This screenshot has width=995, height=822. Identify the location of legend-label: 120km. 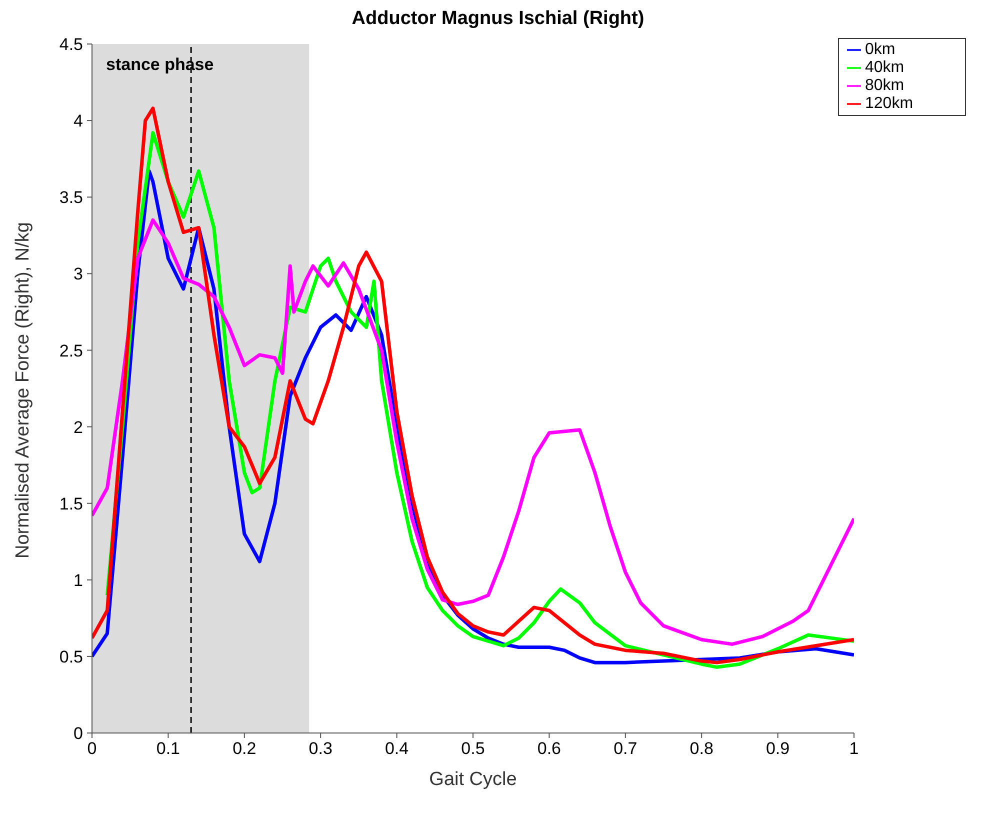
(889, 103).